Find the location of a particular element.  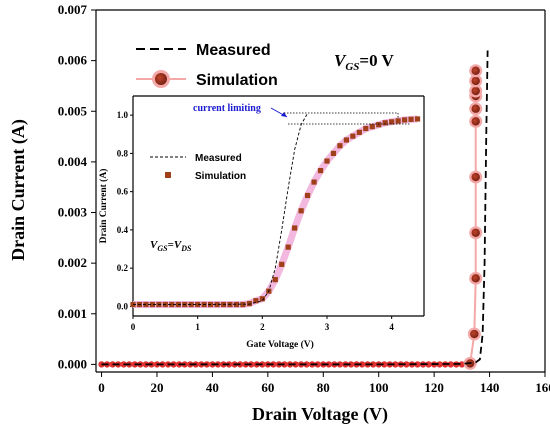

x-tick-label: 140 is located at coordinates (490, 387).